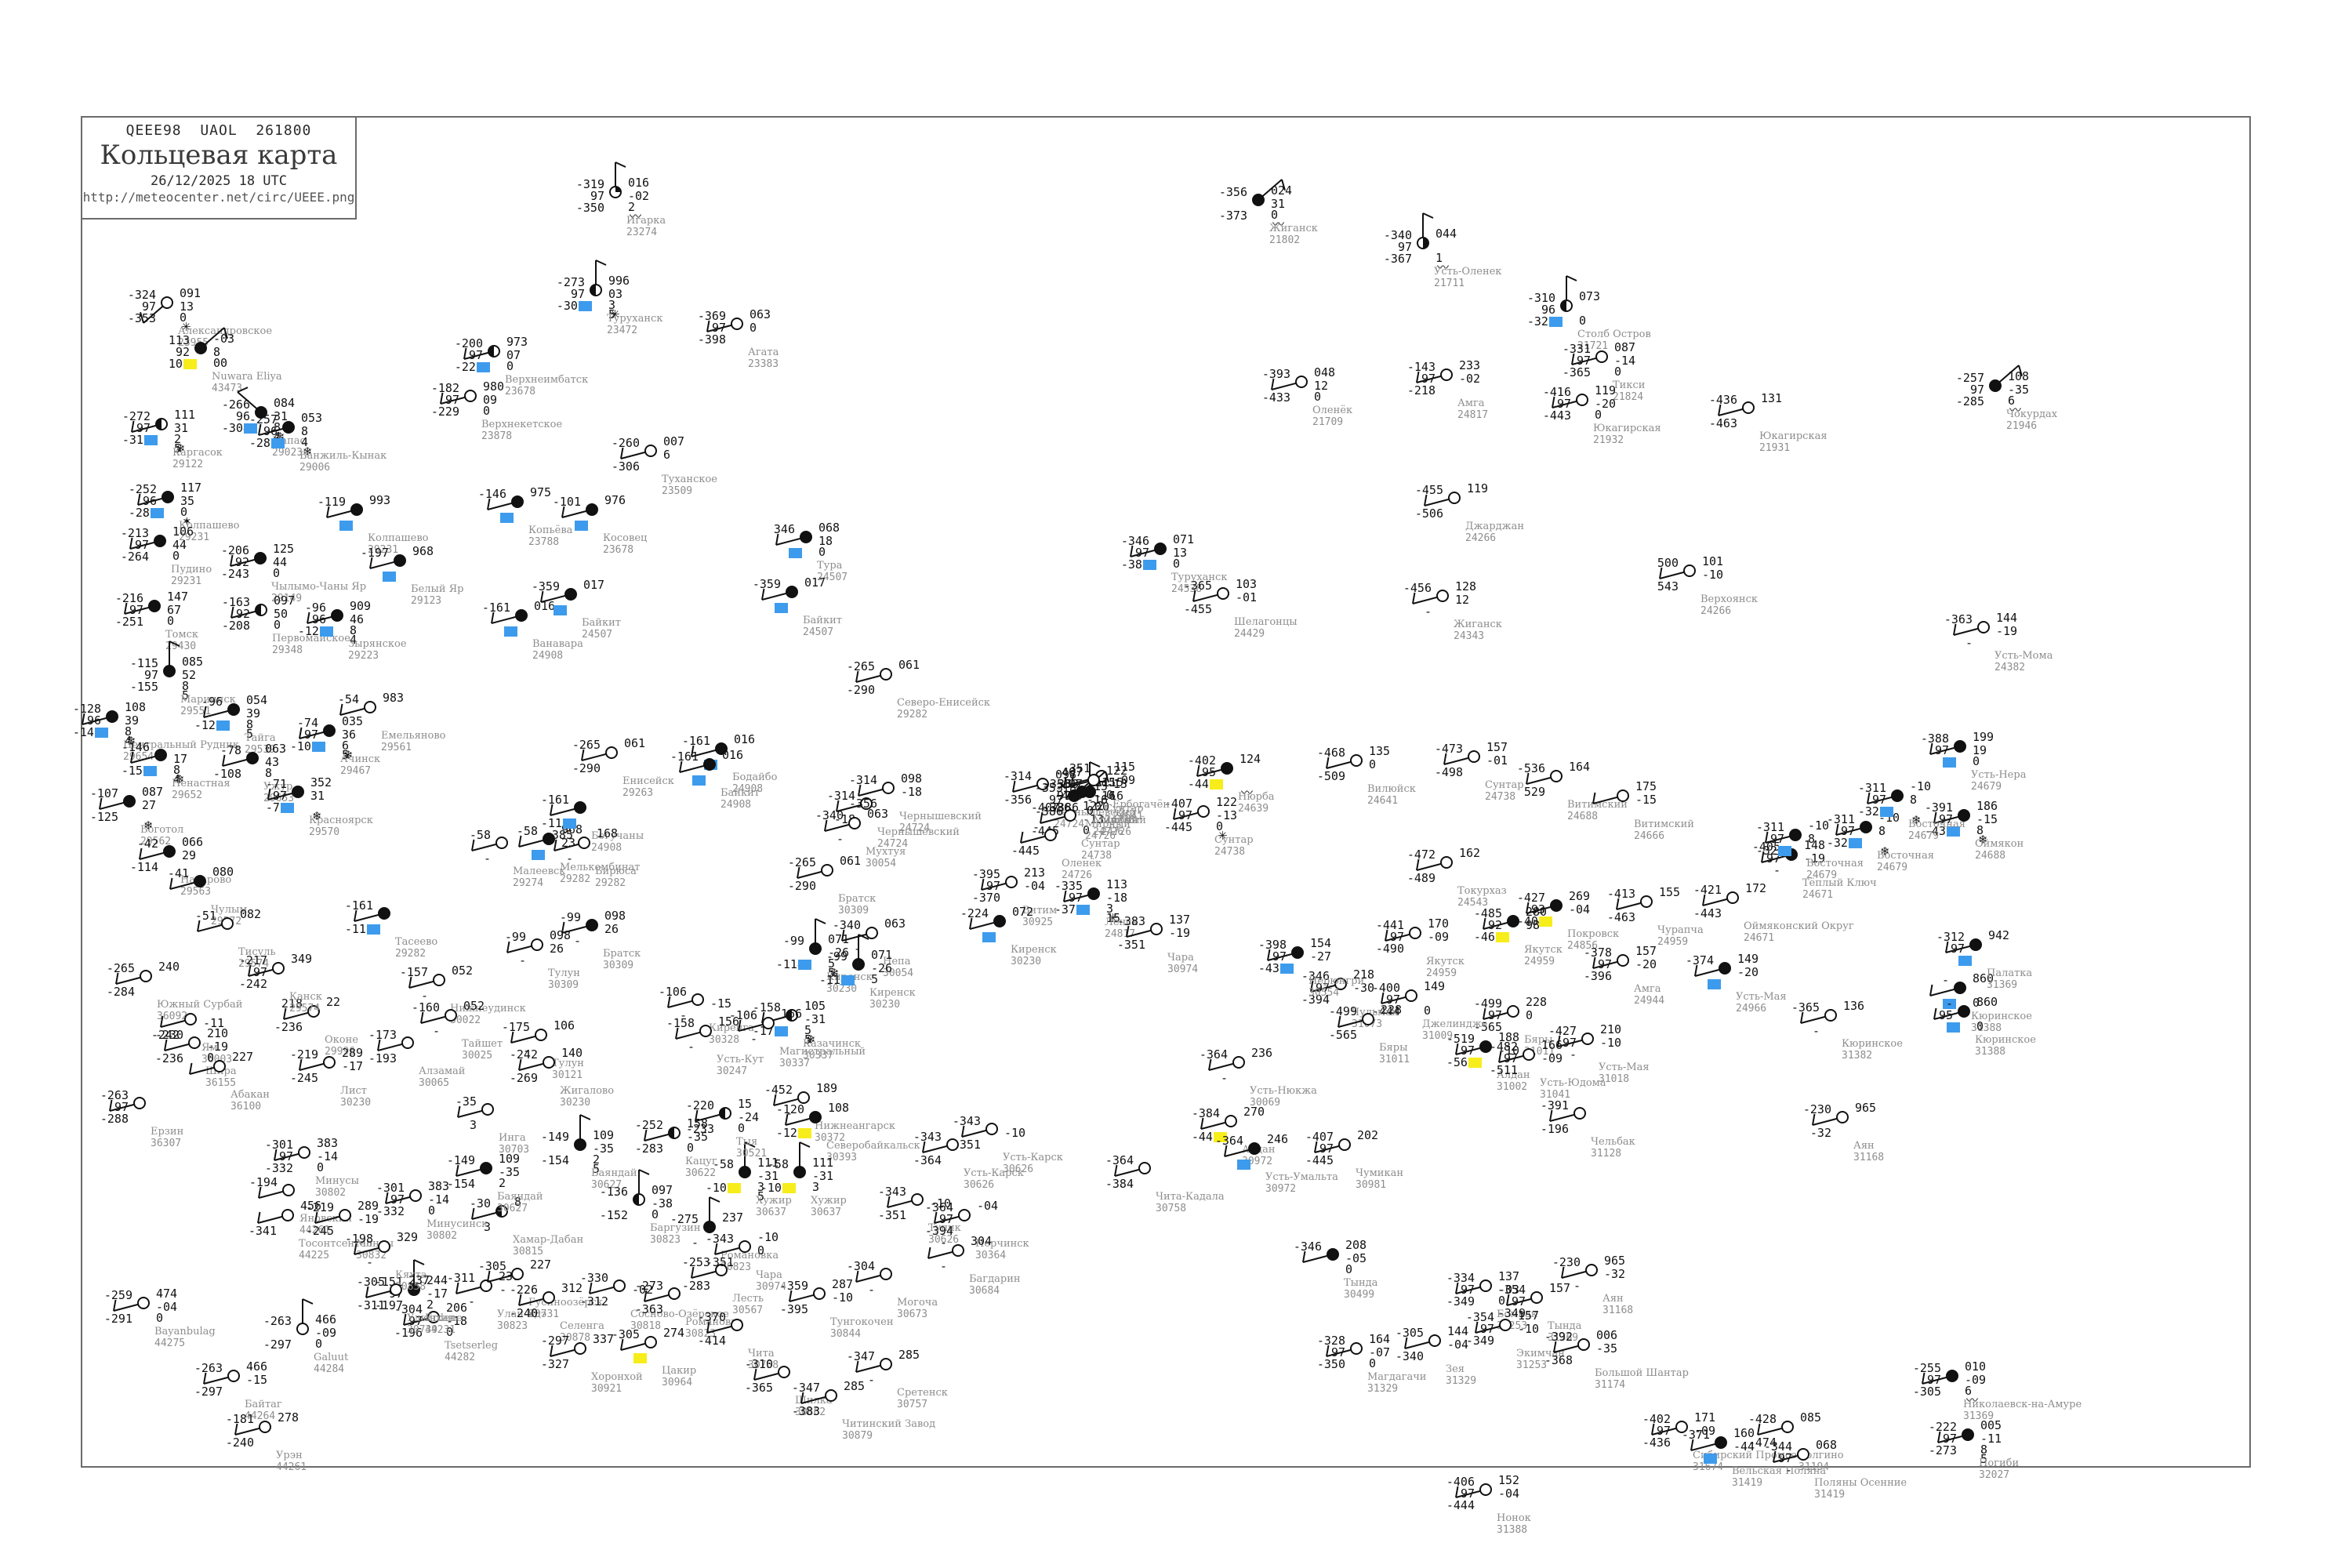 The width and height of the screenshot is (2352, 1568). Describe the element at coordinates (328, 1143) in the screenshot. I see `station-pressure: 383` at that location.